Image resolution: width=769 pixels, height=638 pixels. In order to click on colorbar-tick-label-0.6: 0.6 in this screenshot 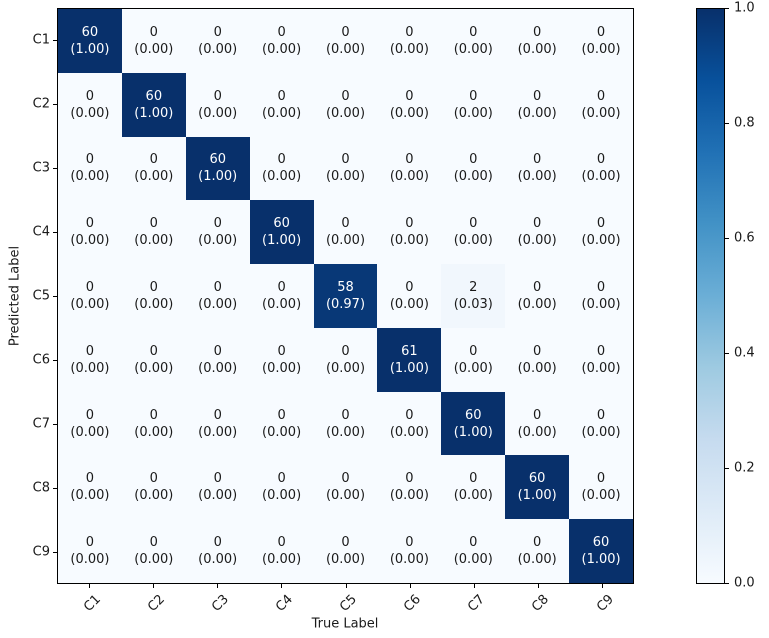, I will do `click(744, 238)`.